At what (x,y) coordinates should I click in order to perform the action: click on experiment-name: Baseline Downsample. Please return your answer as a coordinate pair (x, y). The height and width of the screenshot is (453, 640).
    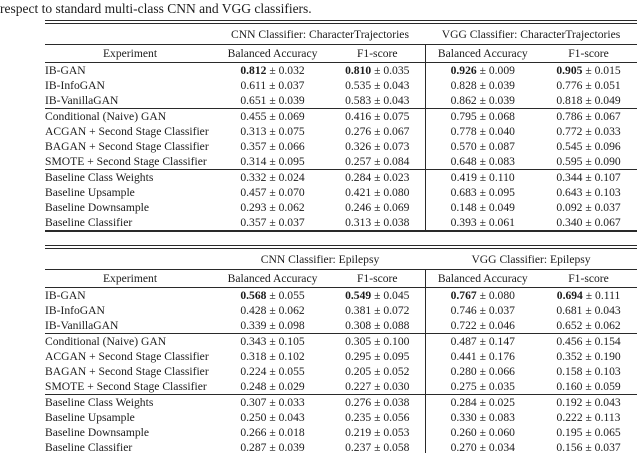
    Looking at the image, I should click on (97, 207).